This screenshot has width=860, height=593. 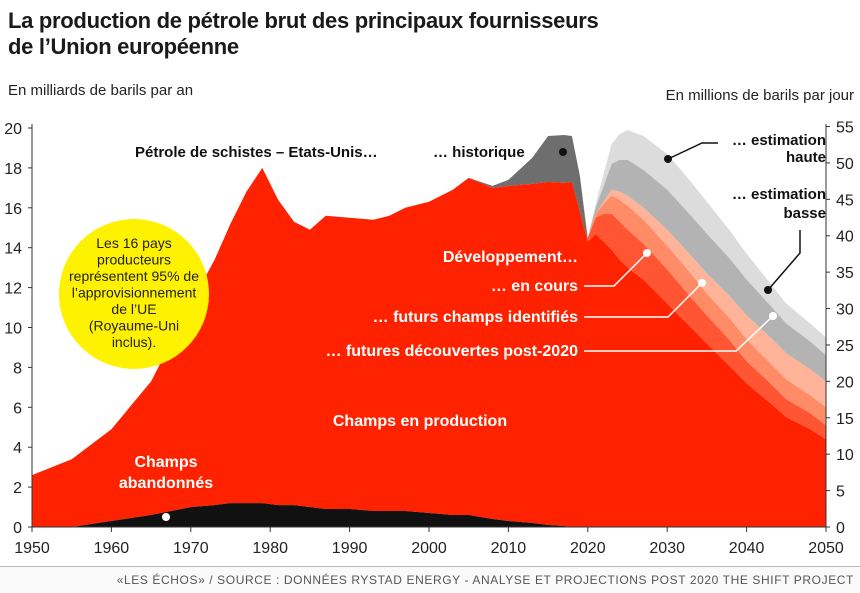 What do you see at coordinates (429, 515) in the screenshot?
I see `area-abandoned` at bounding box center [429, 515].